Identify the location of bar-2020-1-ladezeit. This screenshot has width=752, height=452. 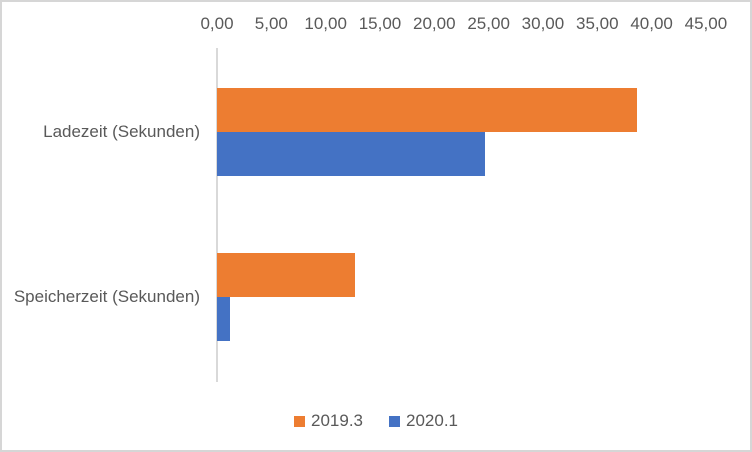
(351, 154).